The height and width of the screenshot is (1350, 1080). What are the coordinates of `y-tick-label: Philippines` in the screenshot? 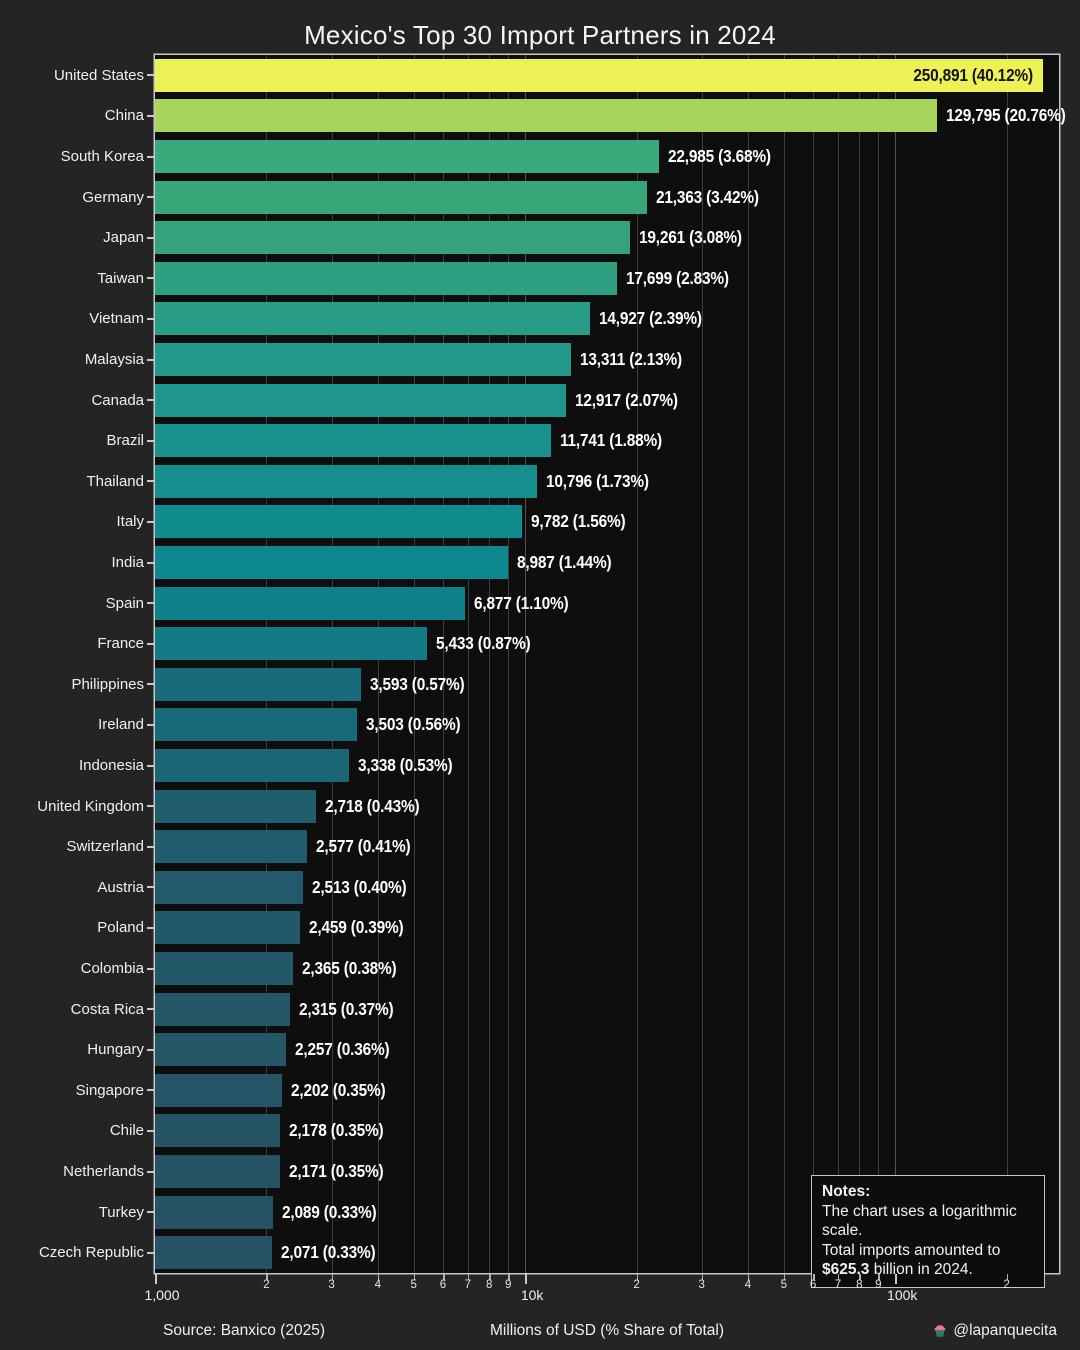 It's located at (107, 684).